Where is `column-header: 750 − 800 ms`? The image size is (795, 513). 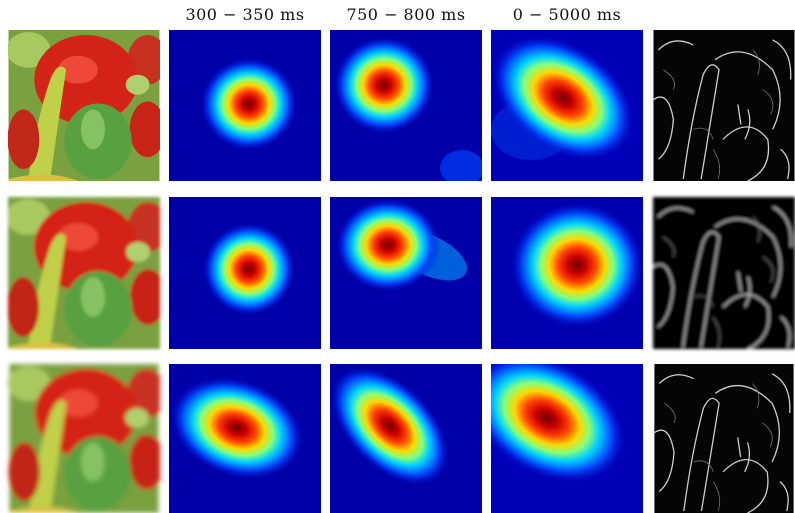
column-header: 750 − 800 ms is located at coordinates (405, 14).